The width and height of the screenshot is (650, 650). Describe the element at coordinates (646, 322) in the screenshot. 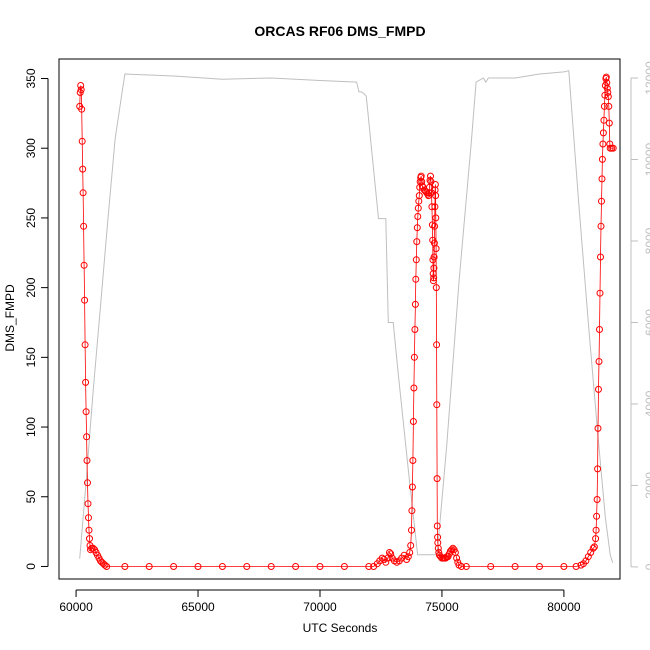

I see `y2-tick-label: 6000` at that location.